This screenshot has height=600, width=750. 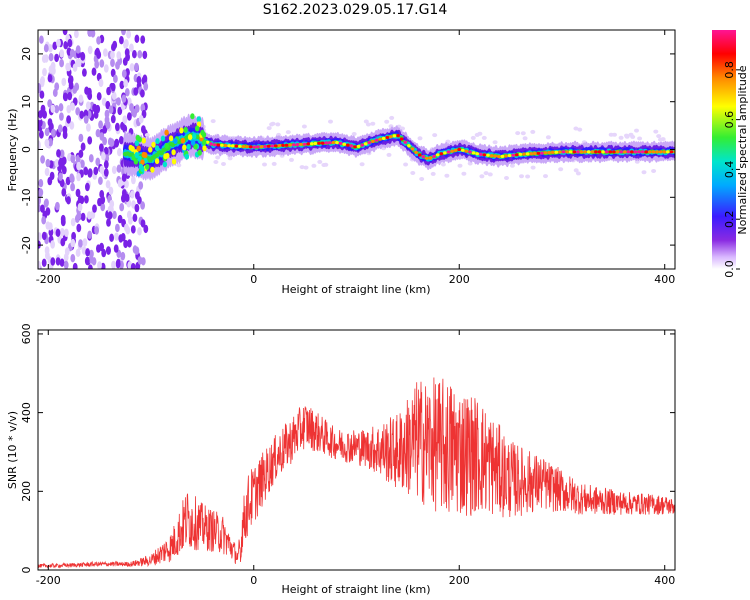 I want to click on colorbar-scale, so click(x=724, y=149).